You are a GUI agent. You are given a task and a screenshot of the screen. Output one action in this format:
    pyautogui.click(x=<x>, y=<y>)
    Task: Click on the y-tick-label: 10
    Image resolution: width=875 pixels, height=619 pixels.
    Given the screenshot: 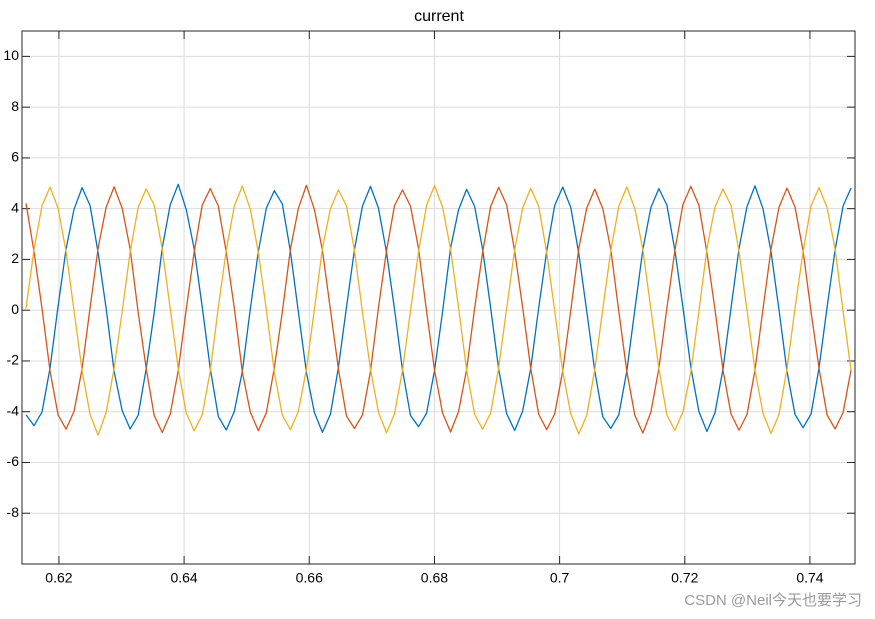 What is the action you would take?
    pyautogui.click(x=11, y=55)
    